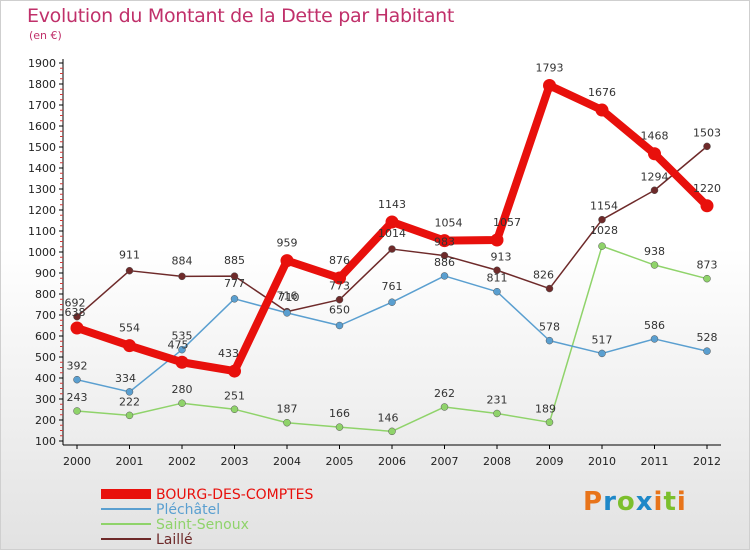 This screenshot has height=551, width=750. Describe the element at coordinates (178, 344) in the screenshot. I see `data-label: 475` at that location.